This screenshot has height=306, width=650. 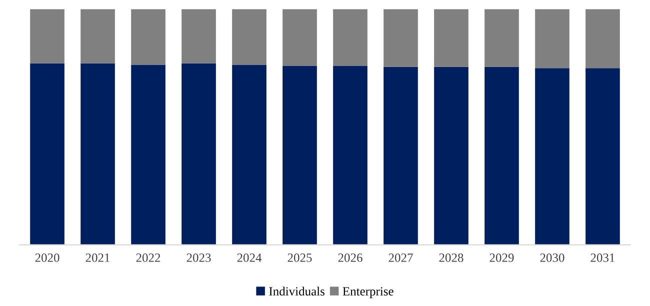 I want to click on x-tick-label: 2029, so click(x=502, y=257).